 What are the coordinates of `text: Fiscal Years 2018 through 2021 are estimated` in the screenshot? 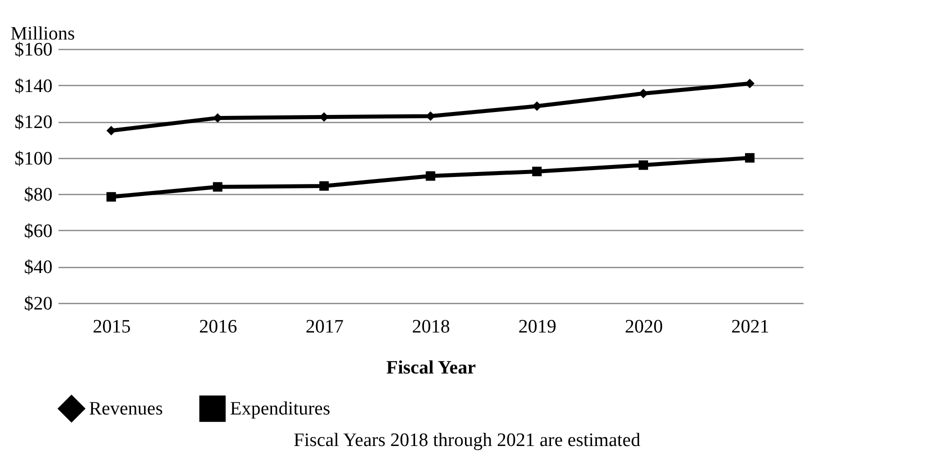 It's located at (467, 441).